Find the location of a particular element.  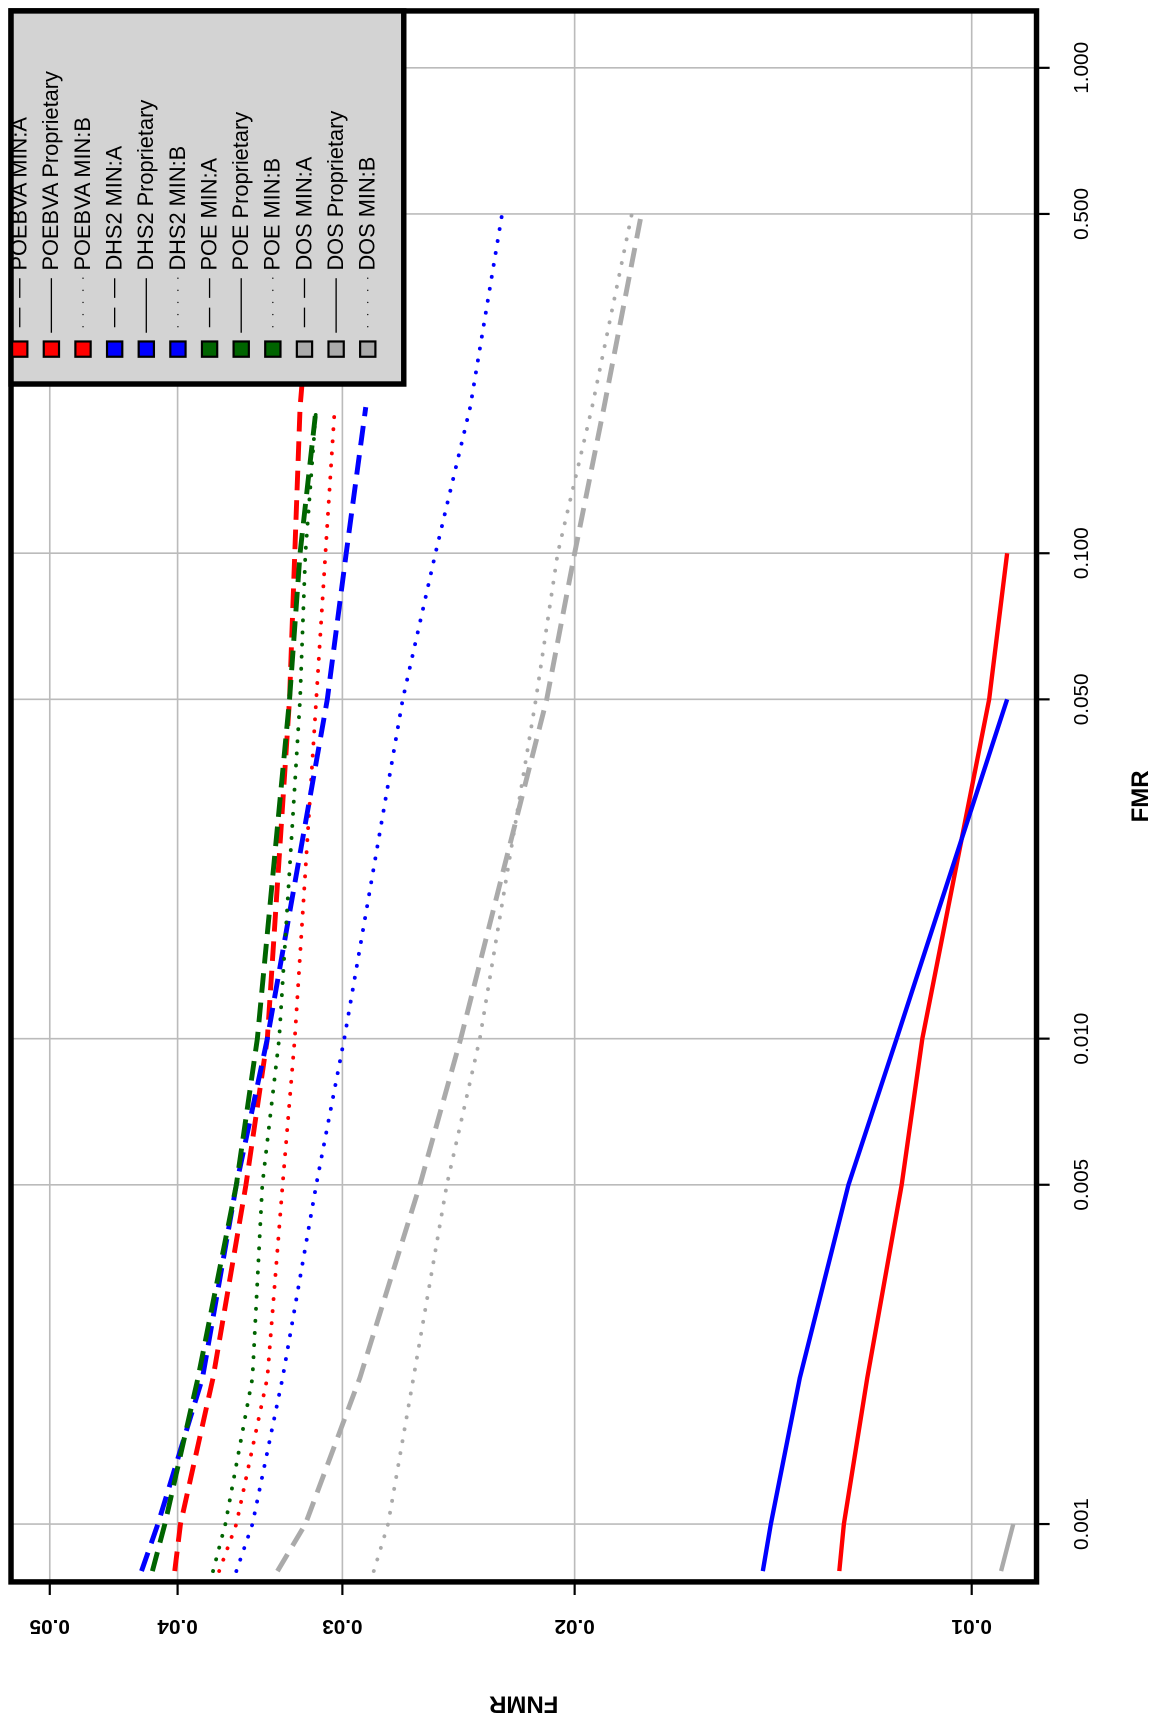

x-tick-label: 0.02 is located at coordinates (574, 1626).